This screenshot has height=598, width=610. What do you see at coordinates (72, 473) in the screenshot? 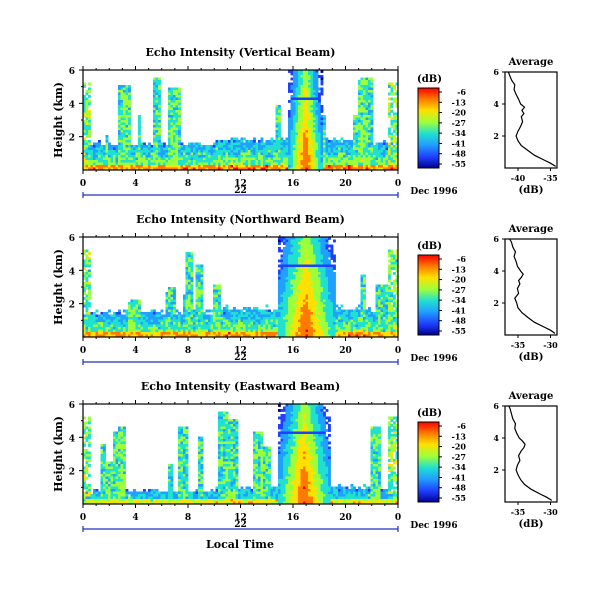
I see `y-tick-label: 2` at bounding box center [72, 473].